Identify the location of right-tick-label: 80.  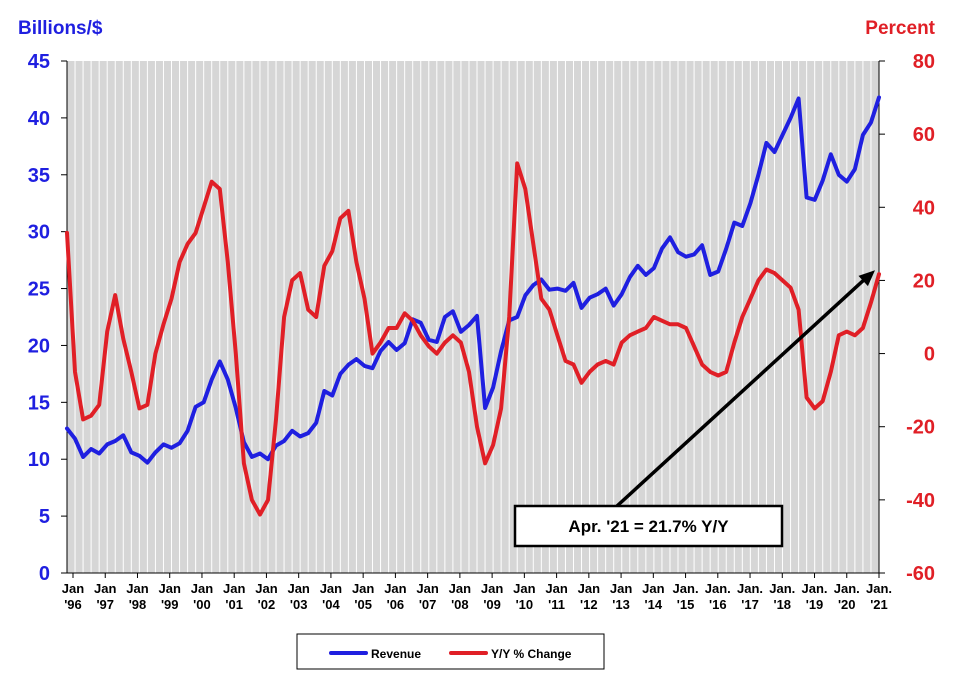
(924, 62).